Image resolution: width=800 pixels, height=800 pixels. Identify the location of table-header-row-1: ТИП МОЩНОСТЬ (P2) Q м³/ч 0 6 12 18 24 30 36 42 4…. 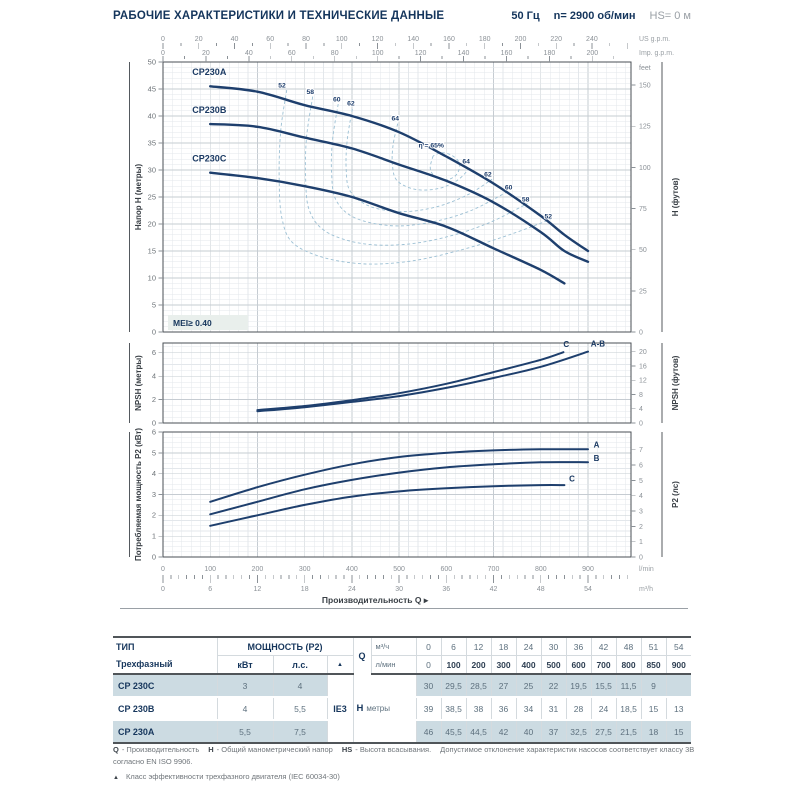
(402, 655).